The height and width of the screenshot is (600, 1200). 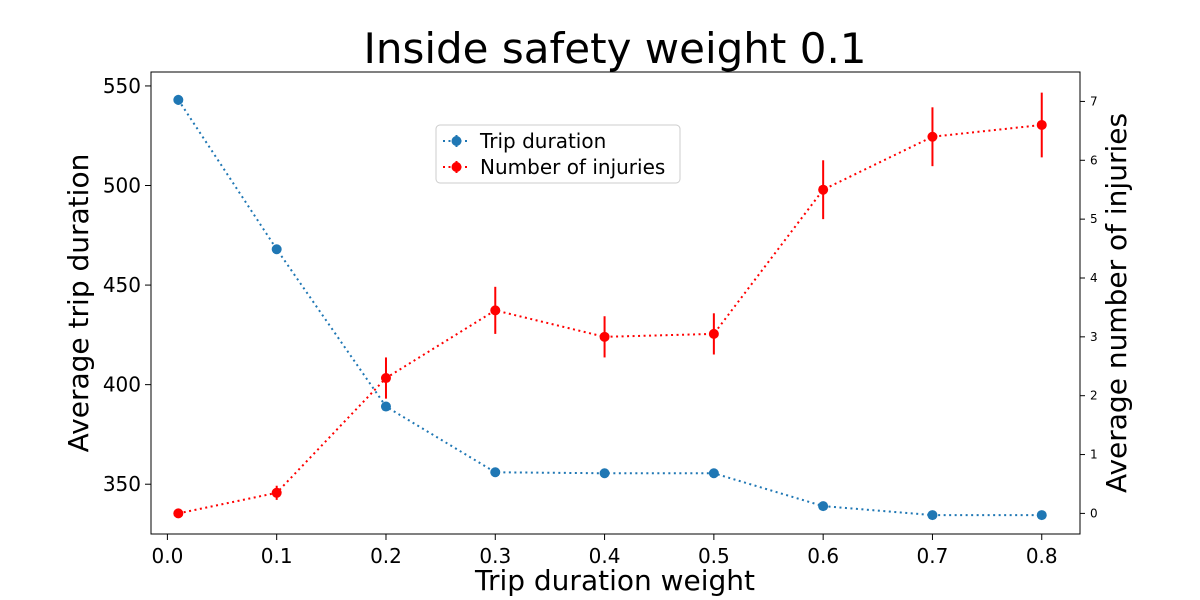 What do you see at coordinates (122, 86) in the screenshot?
I see `y-left-tick-label: 550` at bounding box center [122, 86].